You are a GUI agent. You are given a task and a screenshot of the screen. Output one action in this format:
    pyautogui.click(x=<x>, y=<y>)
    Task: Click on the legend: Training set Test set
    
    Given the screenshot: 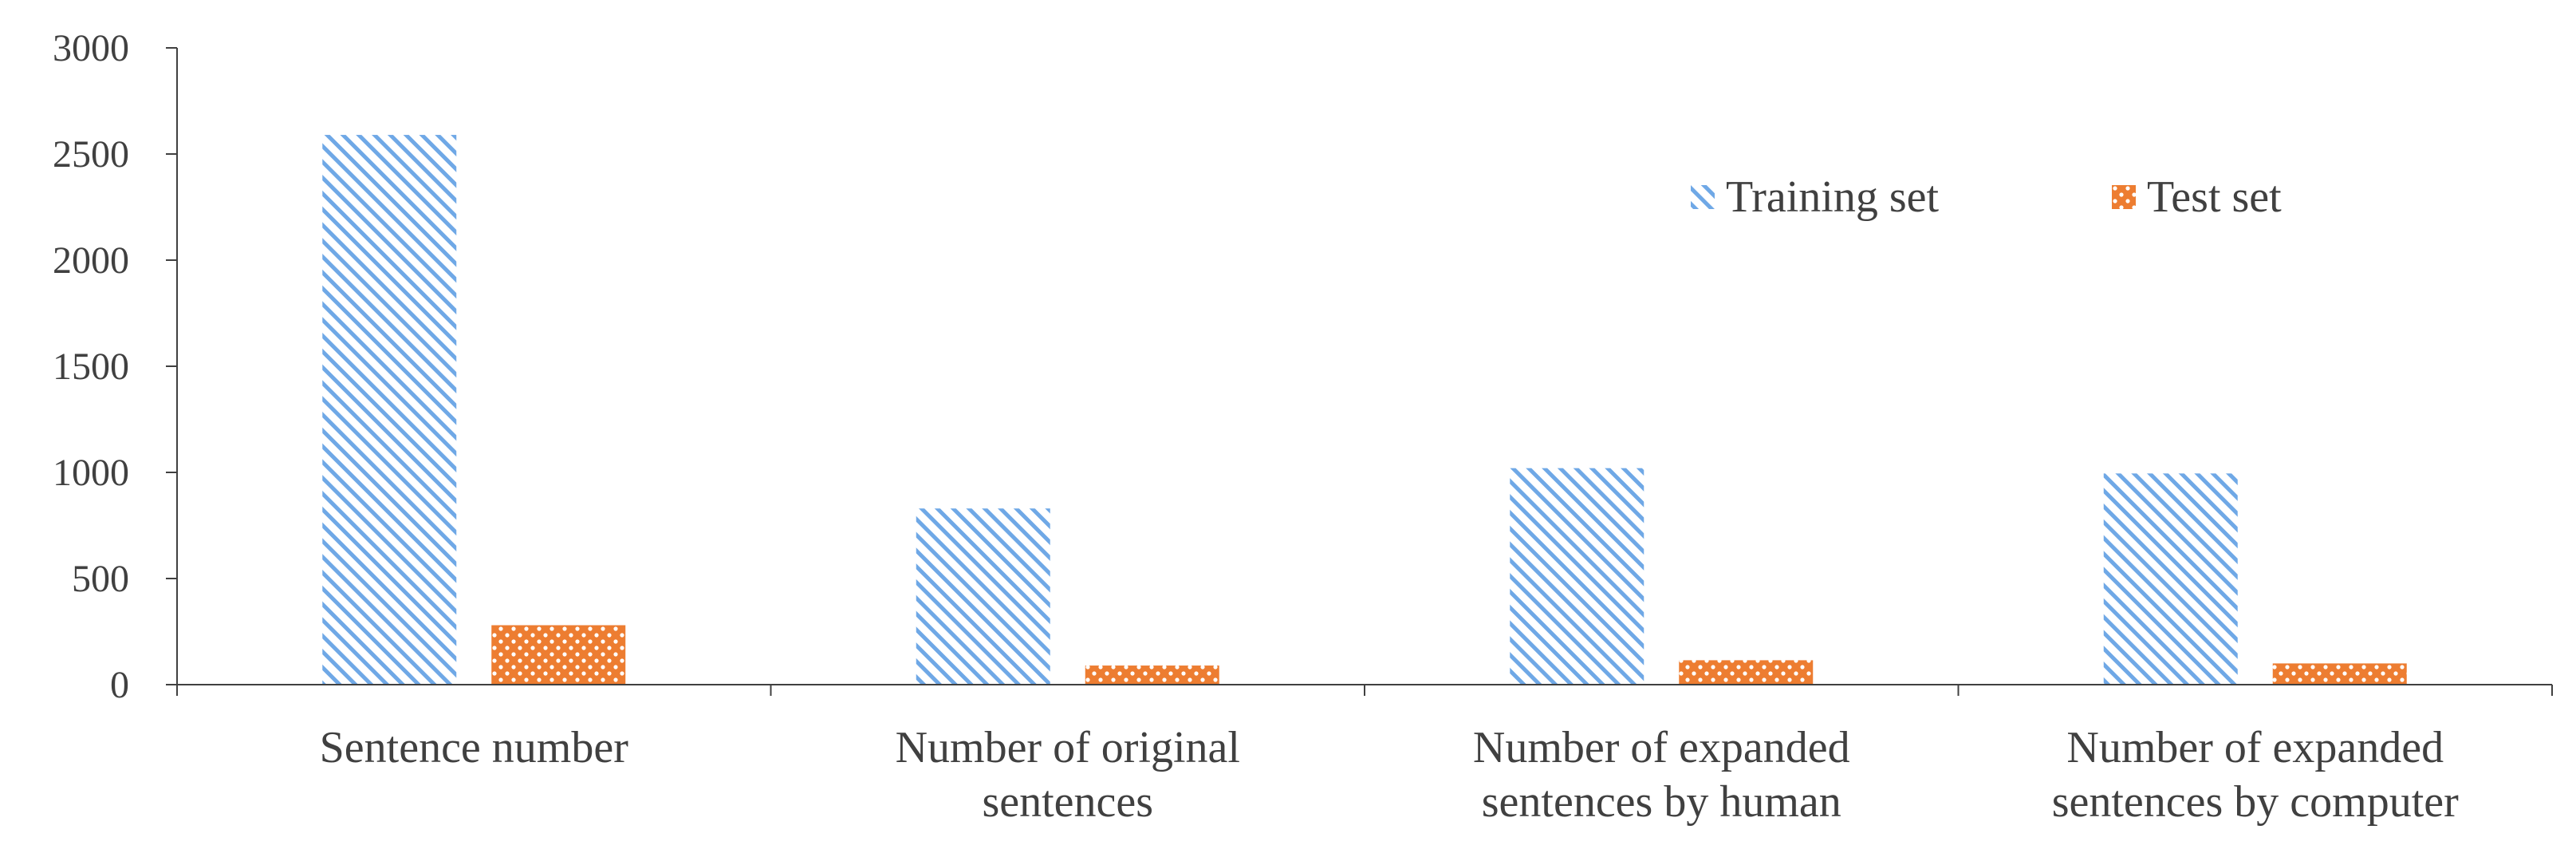 What is the action you would take?
    pyautogui.click(x=1986, y=197)
    